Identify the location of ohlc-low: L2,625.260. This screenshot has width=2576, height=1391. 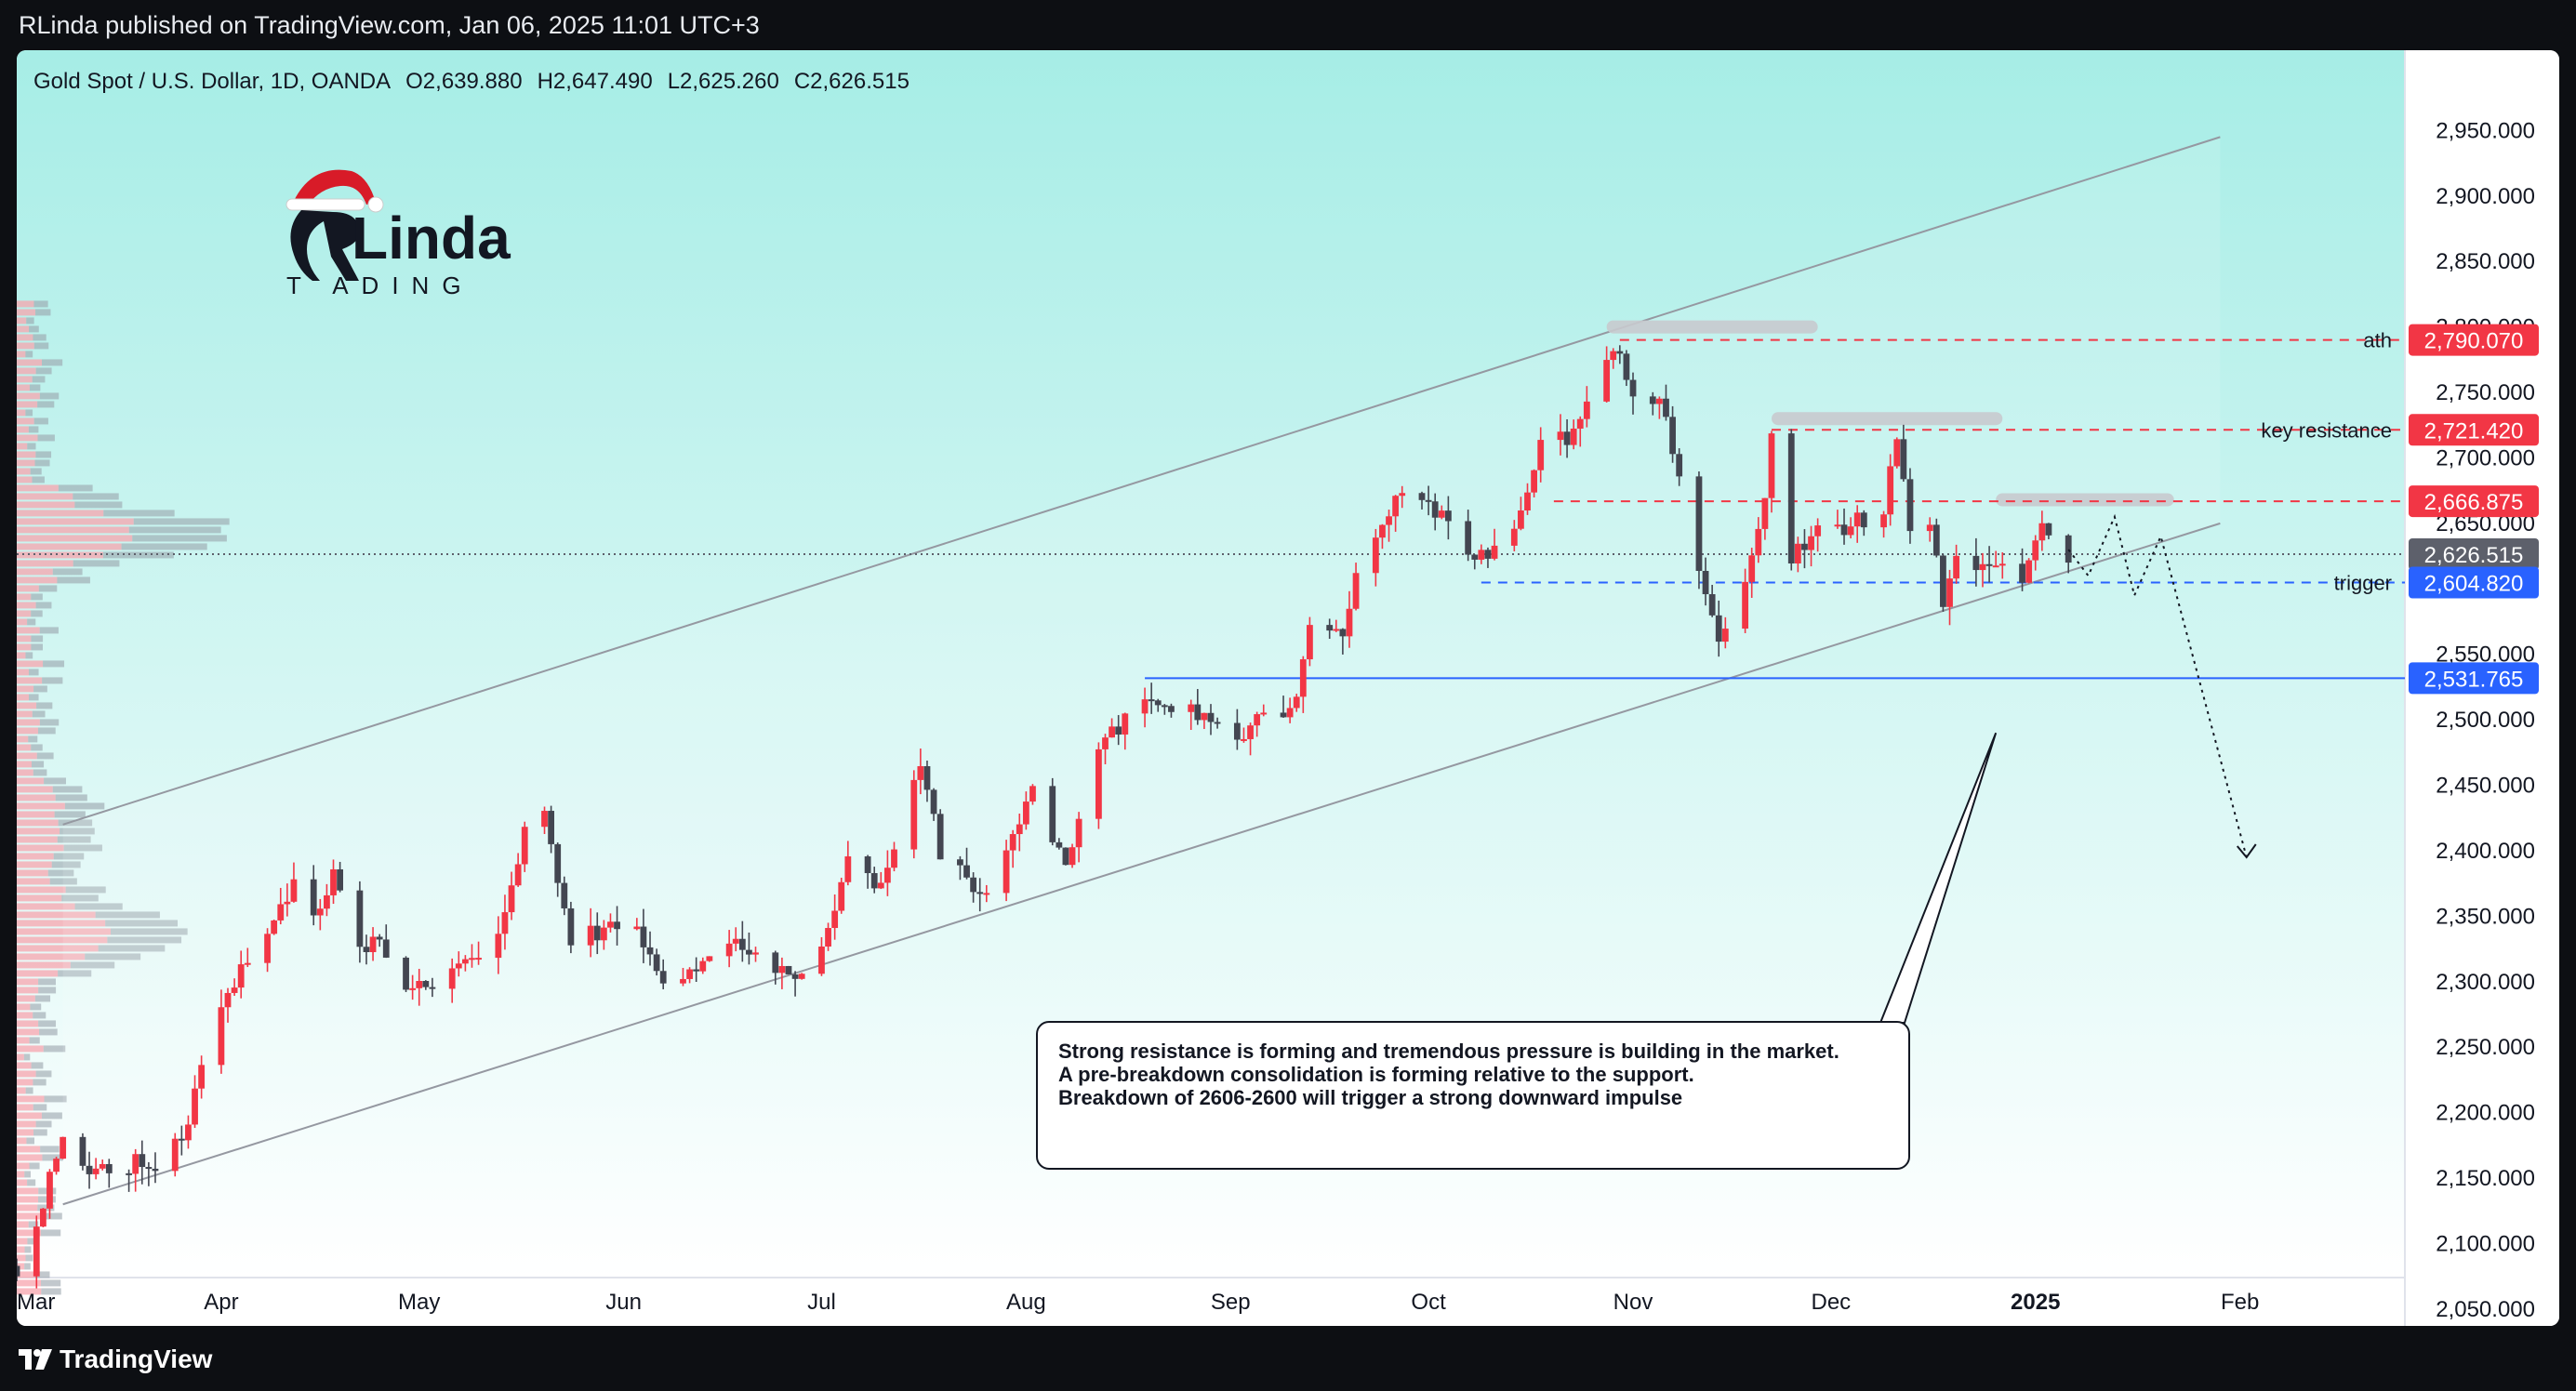
(723, 81).